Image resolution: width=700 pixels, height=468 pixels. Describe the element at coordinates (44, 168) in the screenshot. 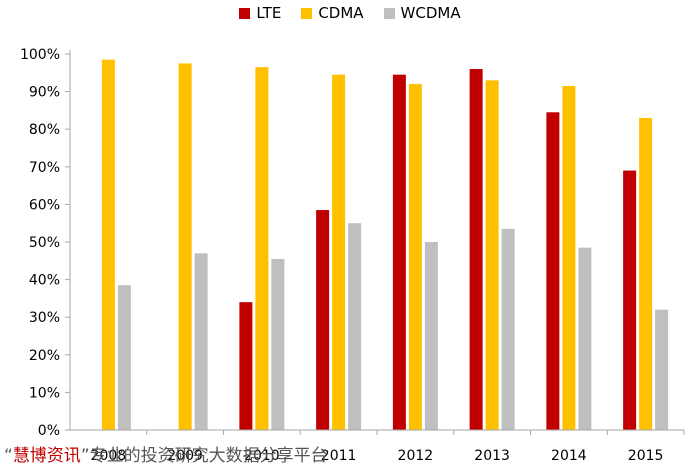

I see `y-tick-label: 70%` at that location.